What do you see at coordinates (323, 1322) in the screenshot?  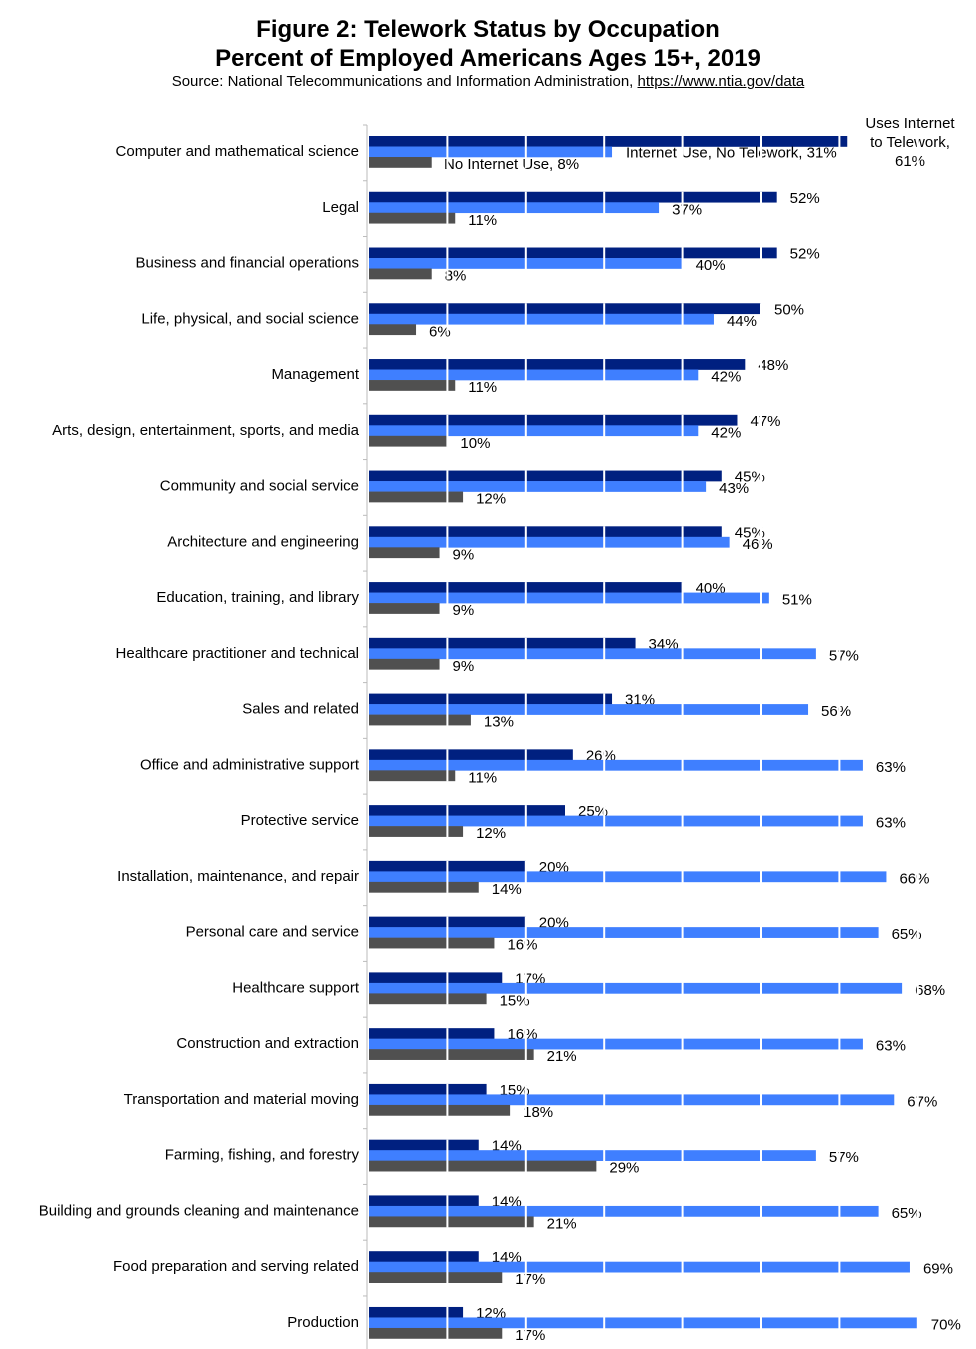 I see `category-label: Production` at bounding box center [323, 1322].